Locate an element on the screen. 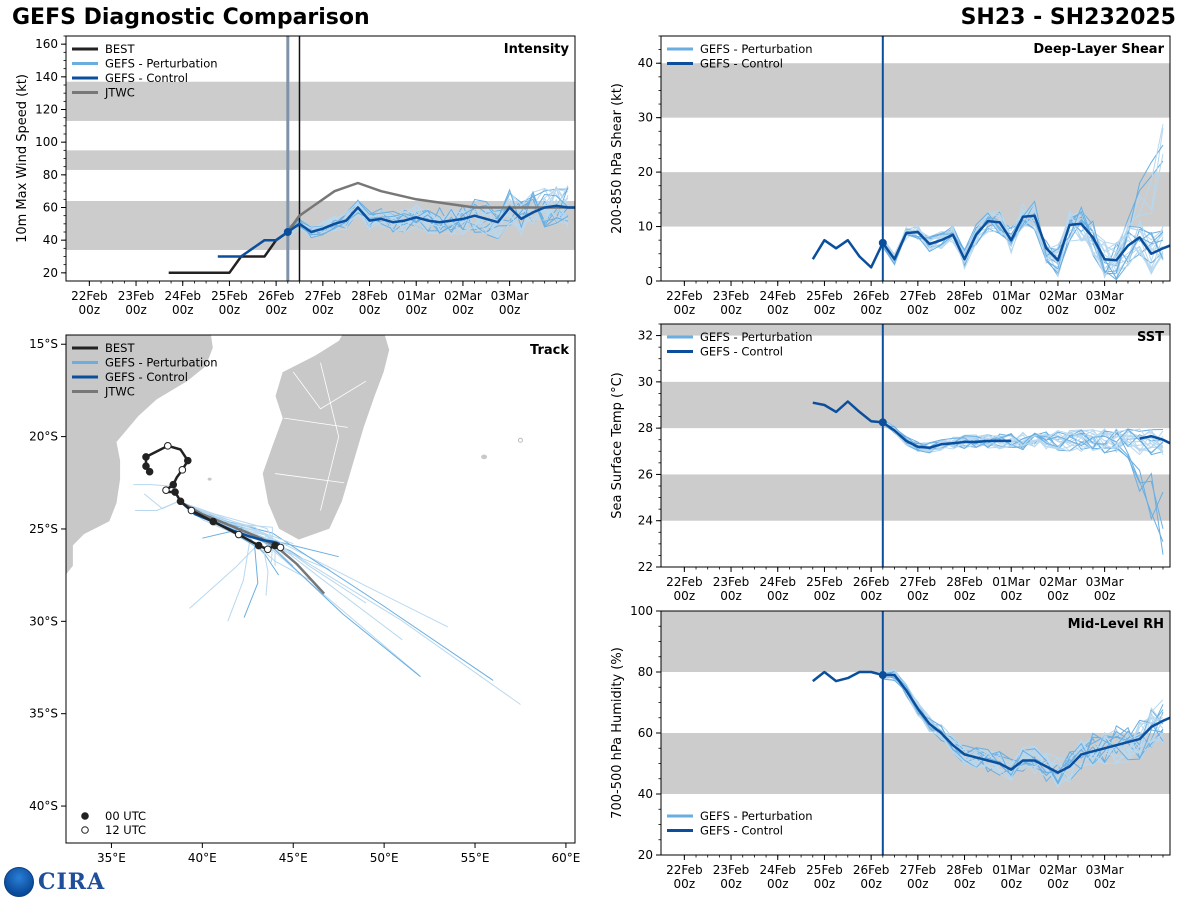 The image size is (1200, 900). marker-legend-label: 00 UTC is located at coordinates (125, 816).